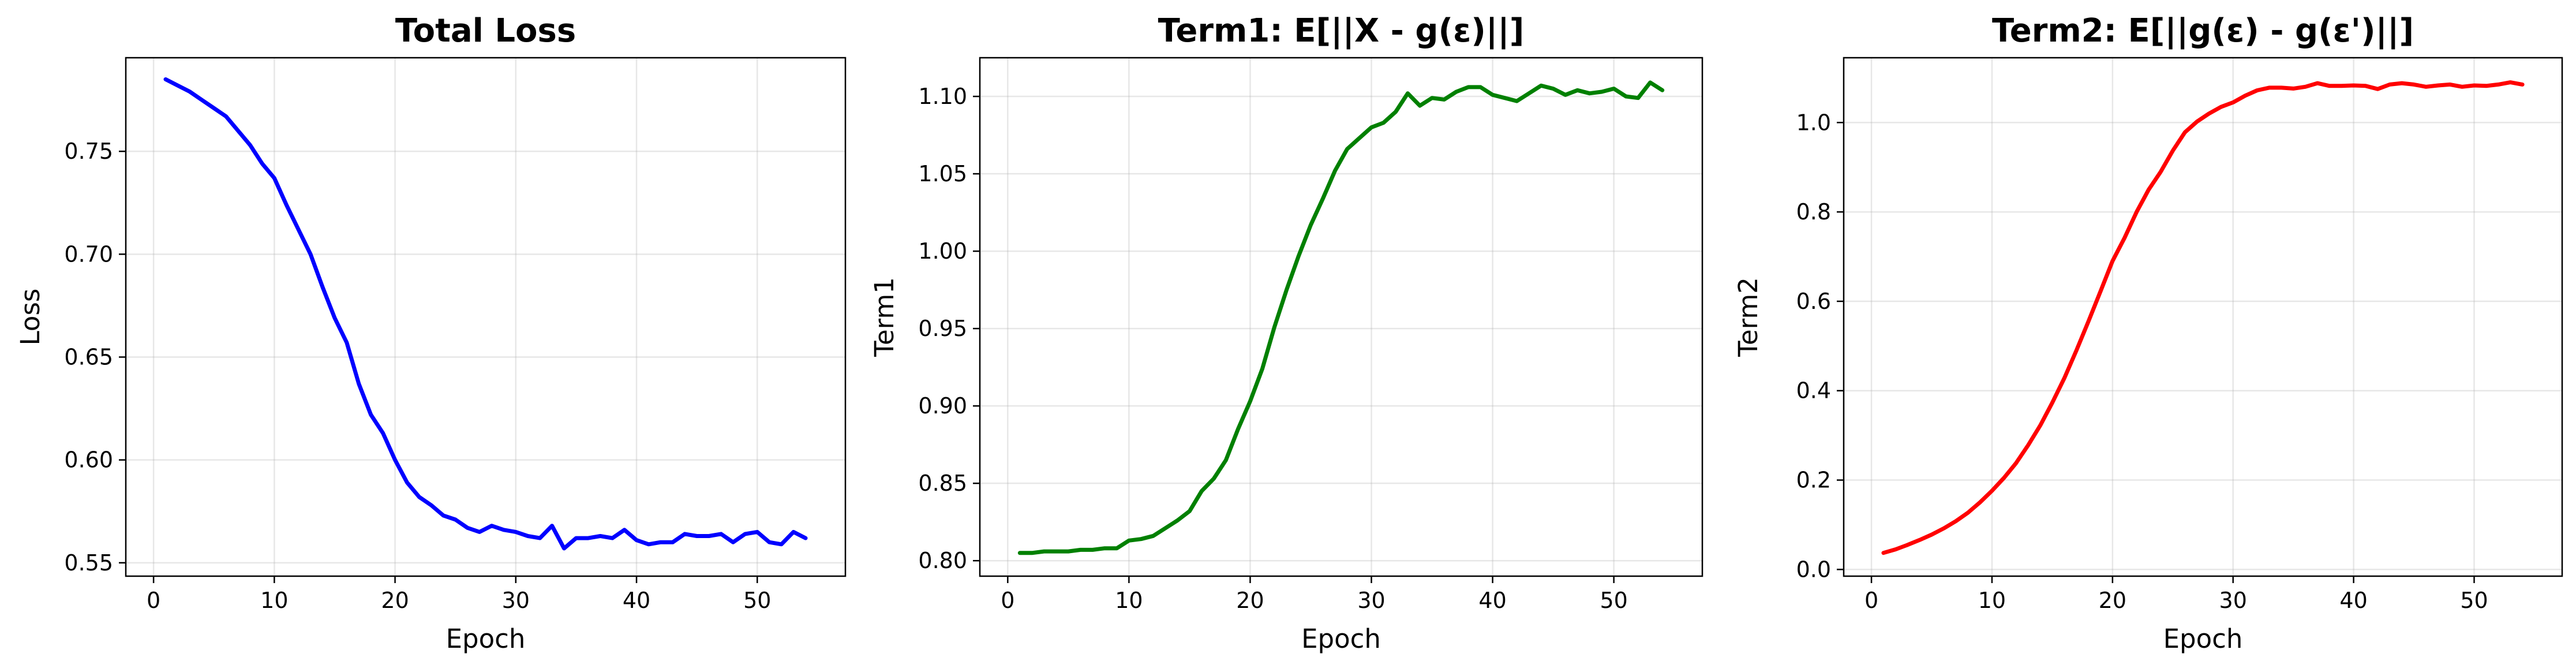 Image resolution: width=2576 pixels, height=672 pixels. Describe the element at coordinates (943, 560) in the screenshot. I see `y-tick-label: 0.80` at that location.